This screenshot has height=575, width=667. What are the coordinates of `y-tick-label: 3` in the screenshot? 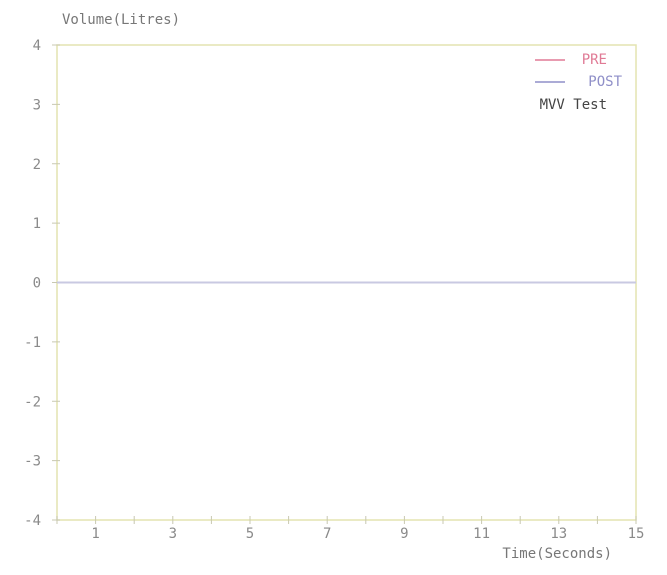 It's located at (37, 105).